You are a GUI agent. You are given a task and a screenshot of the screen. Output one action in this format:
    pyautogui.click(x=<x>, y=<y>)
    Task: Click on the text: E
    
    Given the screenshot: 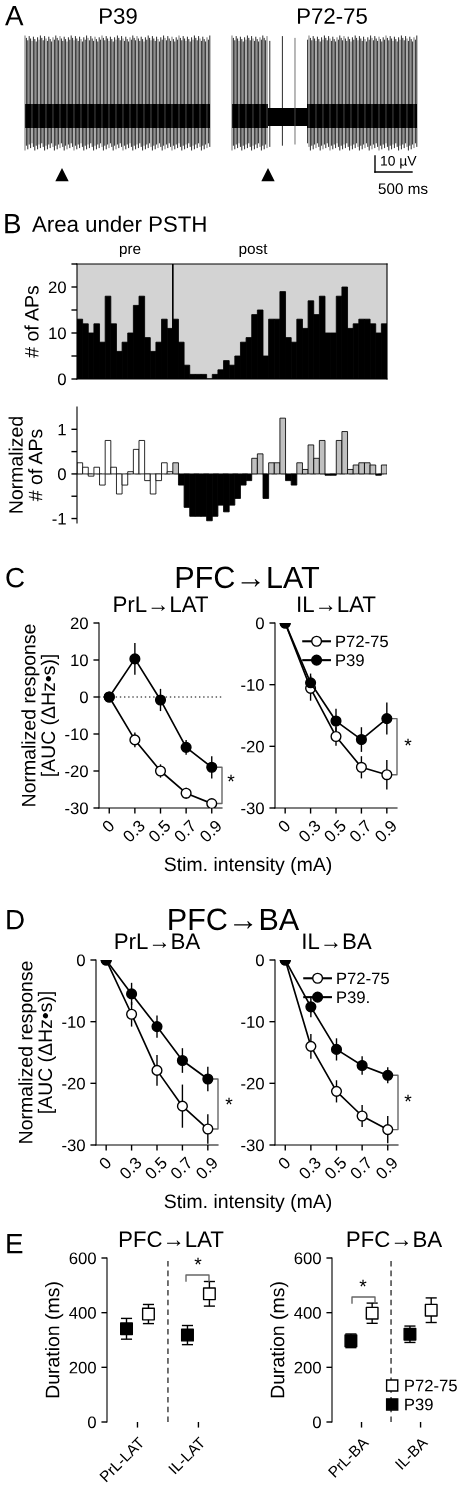 What is the action you would take?
    pyautogui.click(x=15, y=1244)
    